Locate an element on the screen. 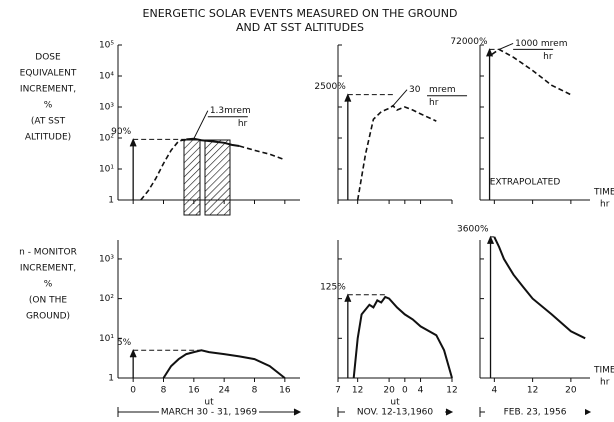 The width and height of the screenshot is (614, 422). x-tick-label: 24 is located at coordinates (224, 391).